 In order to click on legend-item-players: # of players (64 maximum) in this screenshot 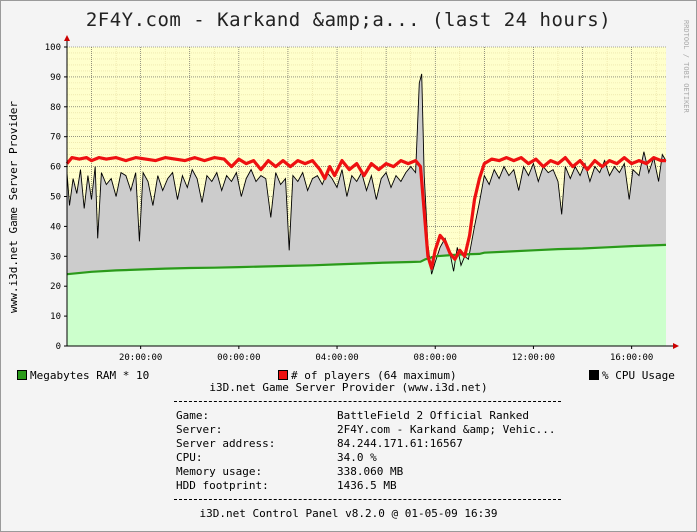, I will do `click(367, 375)`.